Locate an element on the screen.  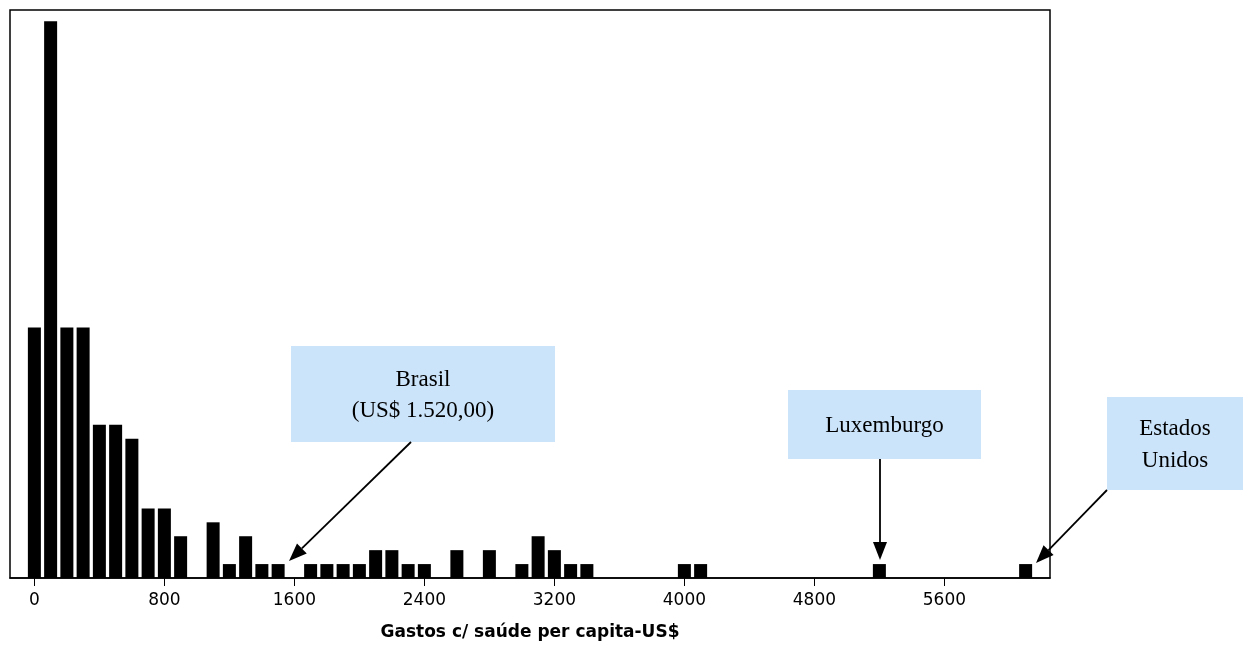
x-tick-label: 800 is located at coordinates (164, 598).